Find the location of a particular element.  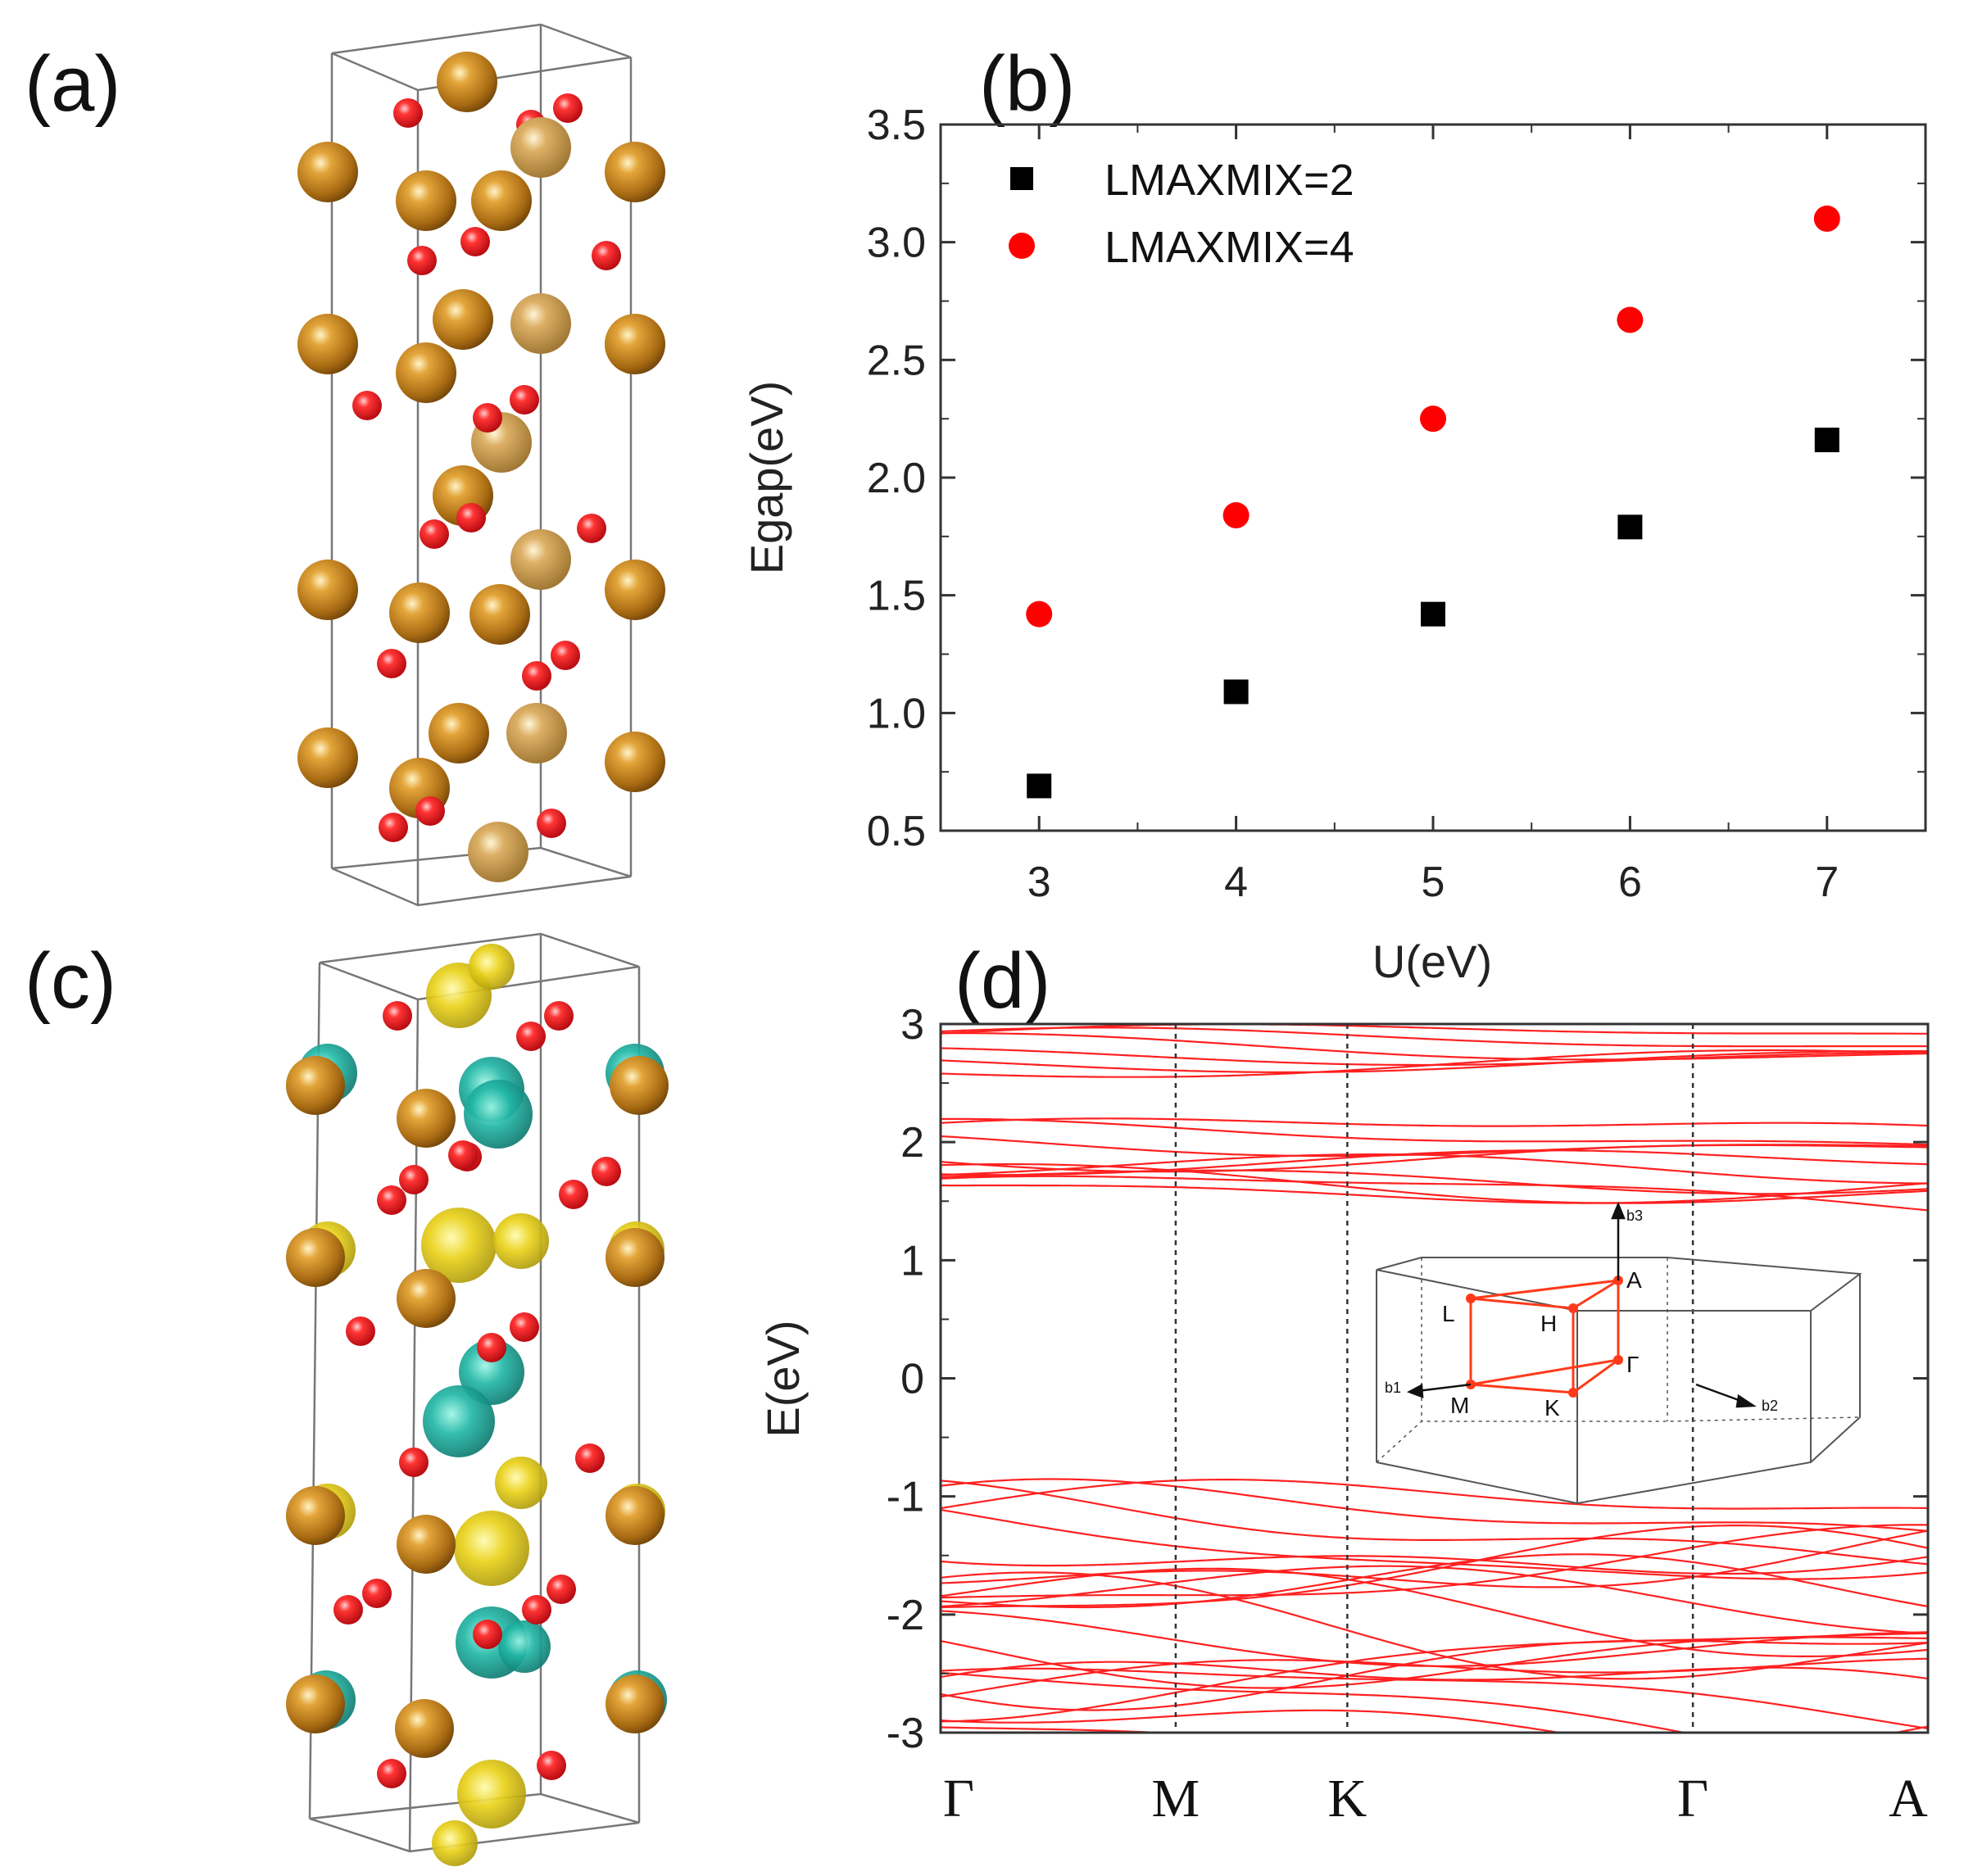

kpath-label: Γ is located at coordinates (958, 1798).